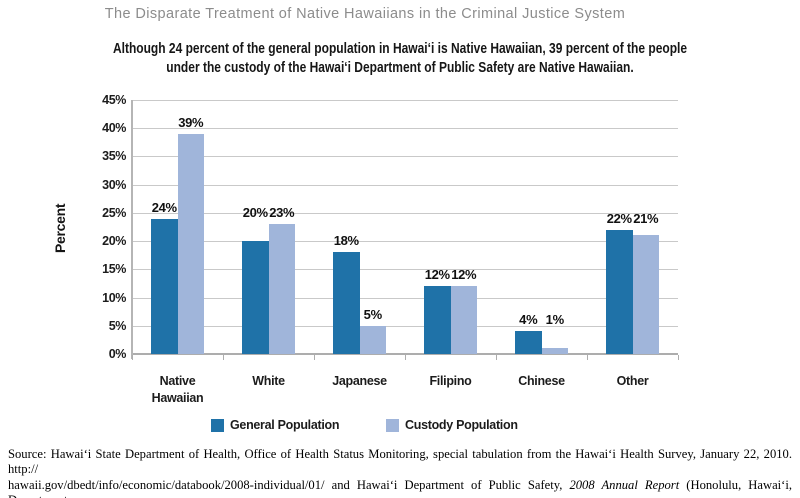  I want to click on y-tick-label-40: 40%, so click(114, 128).